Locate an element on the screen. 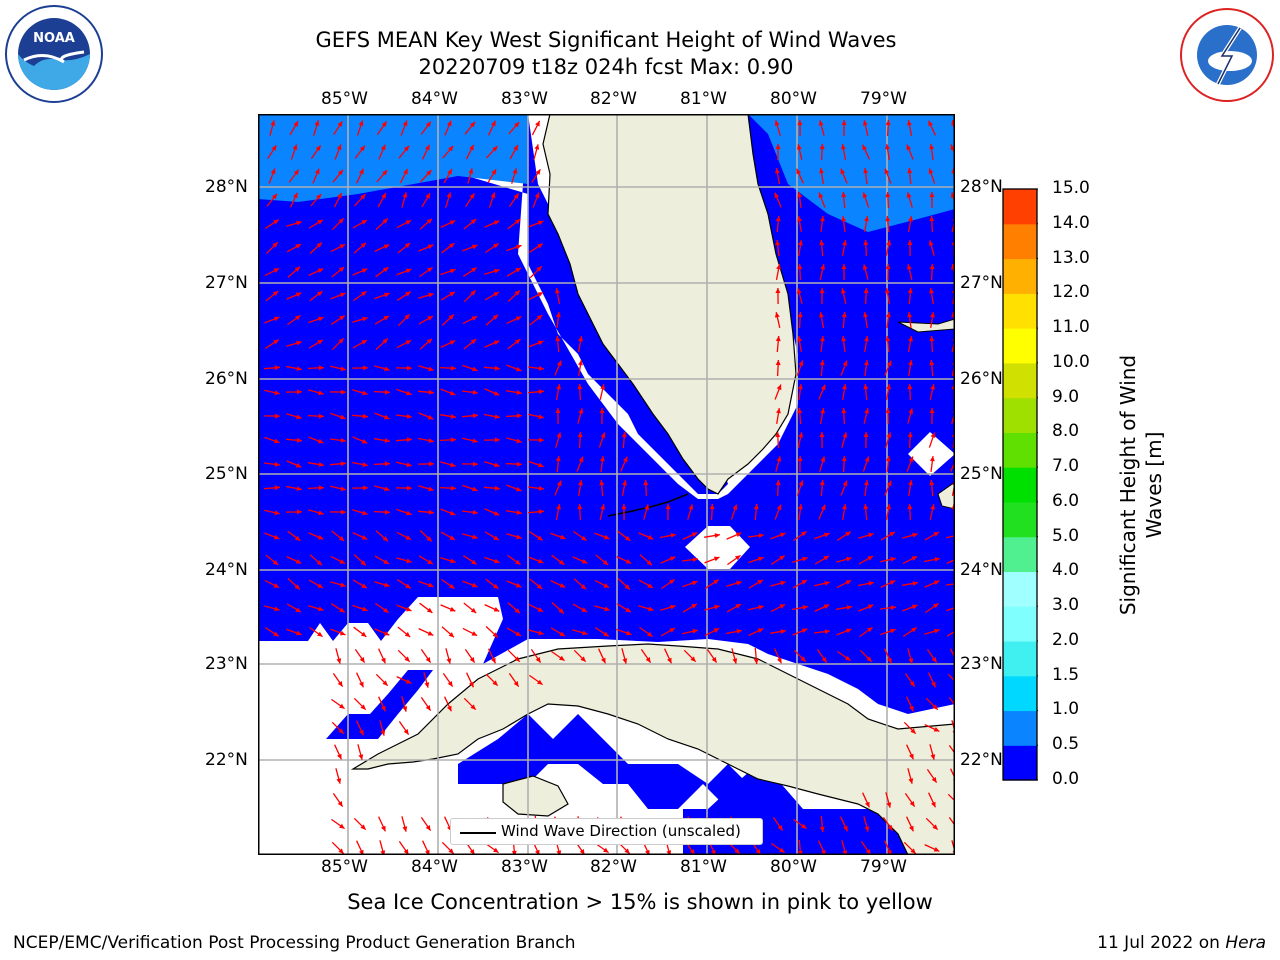 The height and width of the screenshot is (960, 1280). colorbar-segment is located at coordinates (1020, 241).